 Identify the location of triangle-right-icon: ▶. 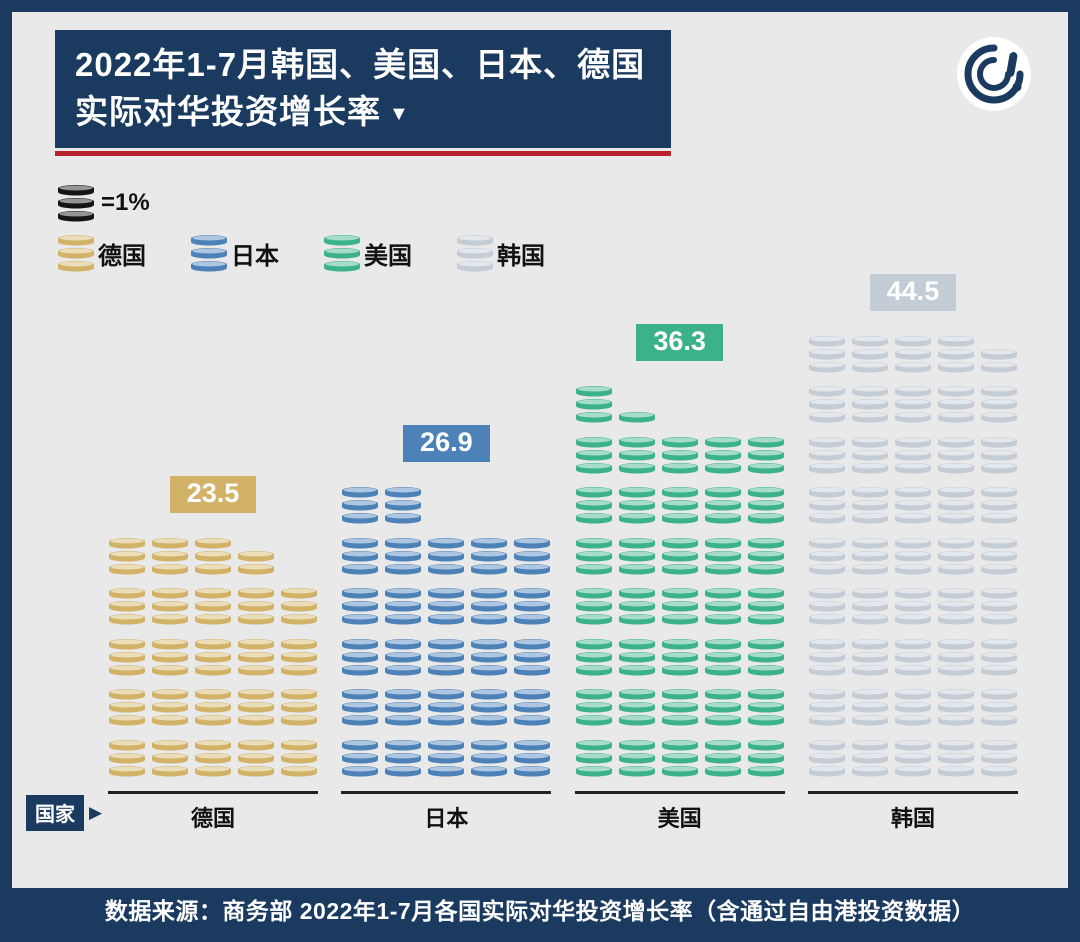
(96, 812).